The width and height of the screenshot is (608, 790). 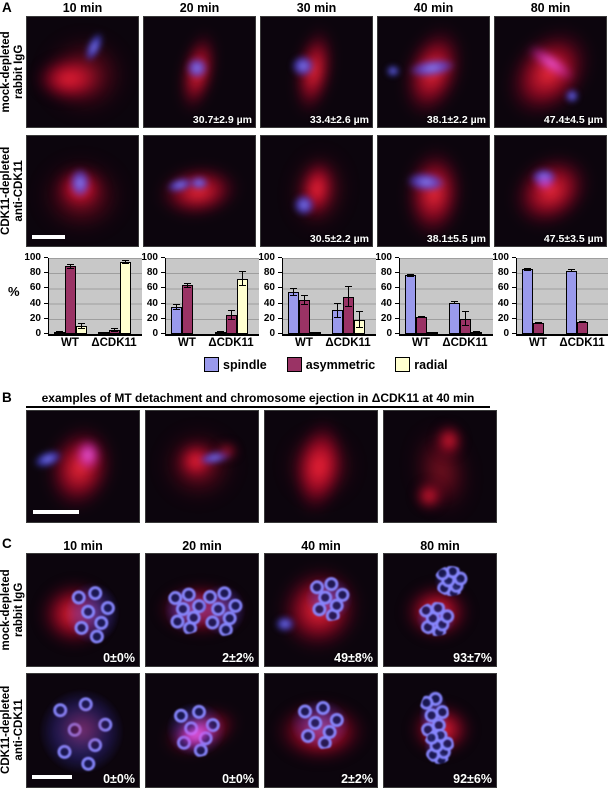 I want to click on percent-c-mock-40min: 49±8%, so click(x=353, y=658).